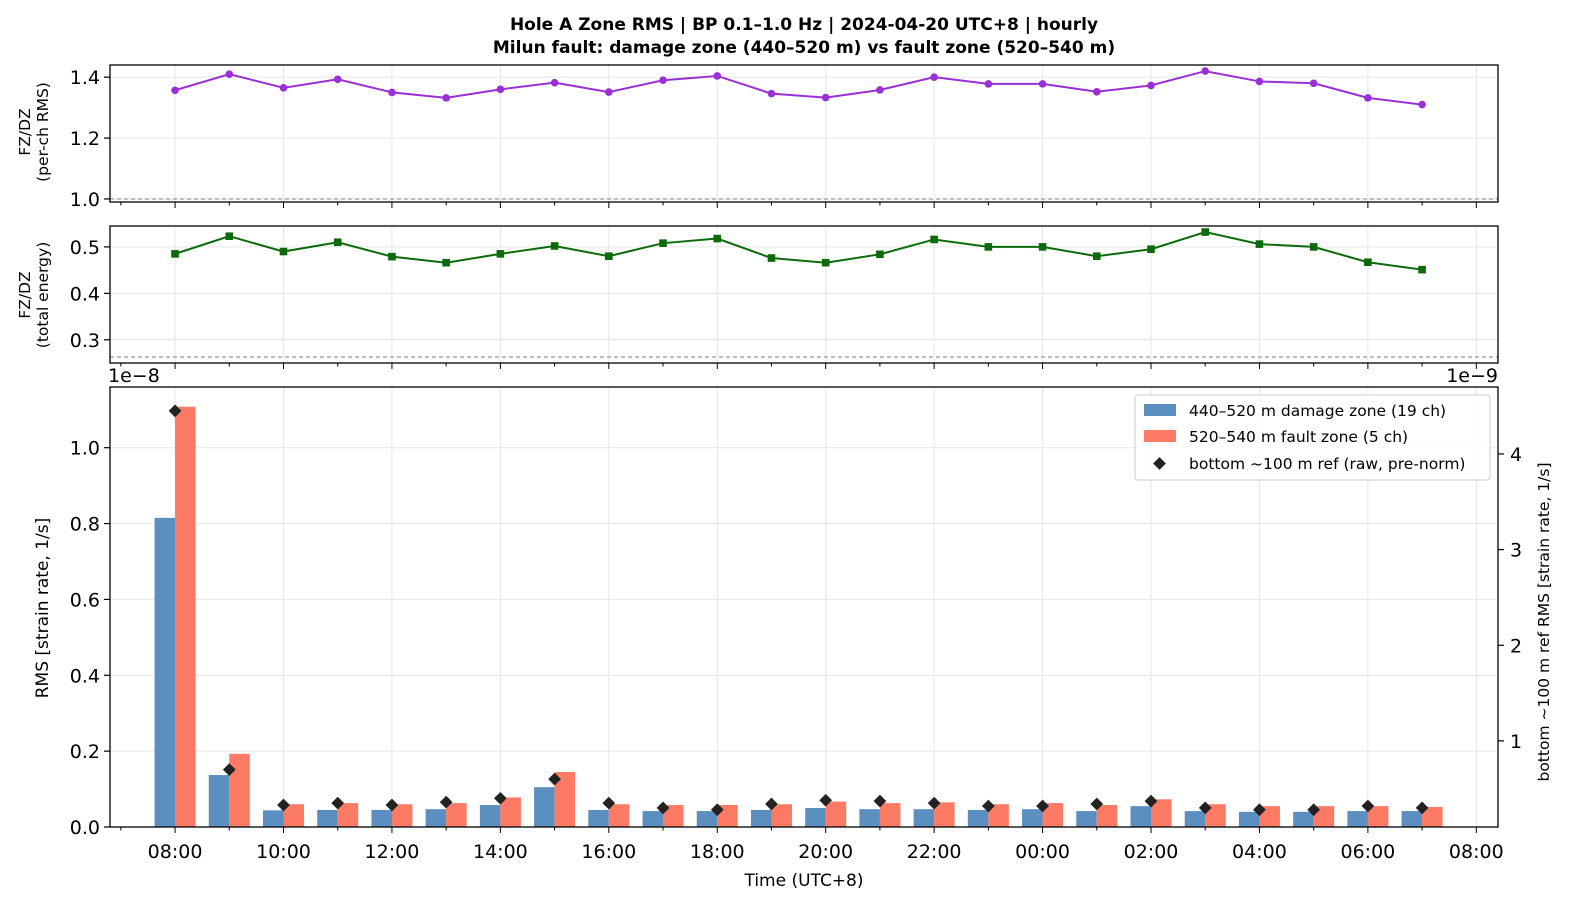  What do you see at coordinates (608, 852) in the screenshot?
I see `time-xtick-label: 16:00` at bounding box center [608, 852].